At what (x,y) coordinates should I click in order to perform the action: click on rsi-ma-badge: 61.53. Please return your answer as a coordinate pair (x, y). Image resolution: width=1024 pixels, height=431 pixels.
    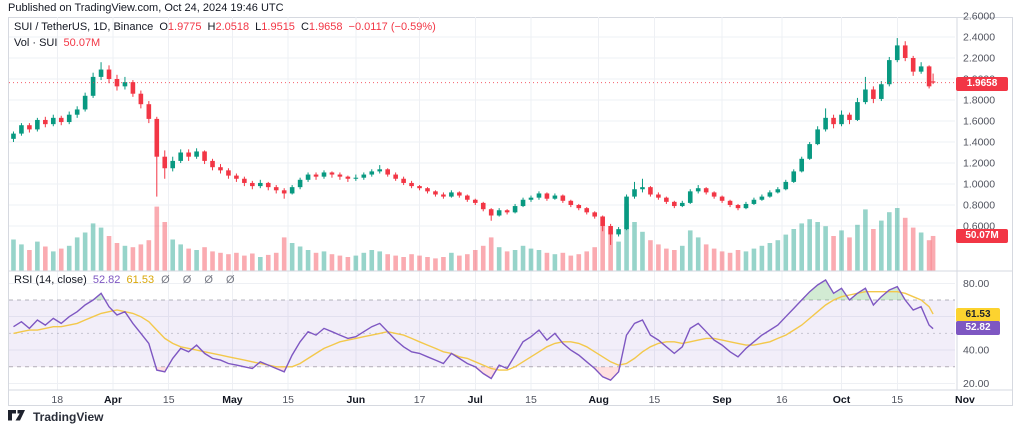
    Looking at the image, I should click on (978, 315).